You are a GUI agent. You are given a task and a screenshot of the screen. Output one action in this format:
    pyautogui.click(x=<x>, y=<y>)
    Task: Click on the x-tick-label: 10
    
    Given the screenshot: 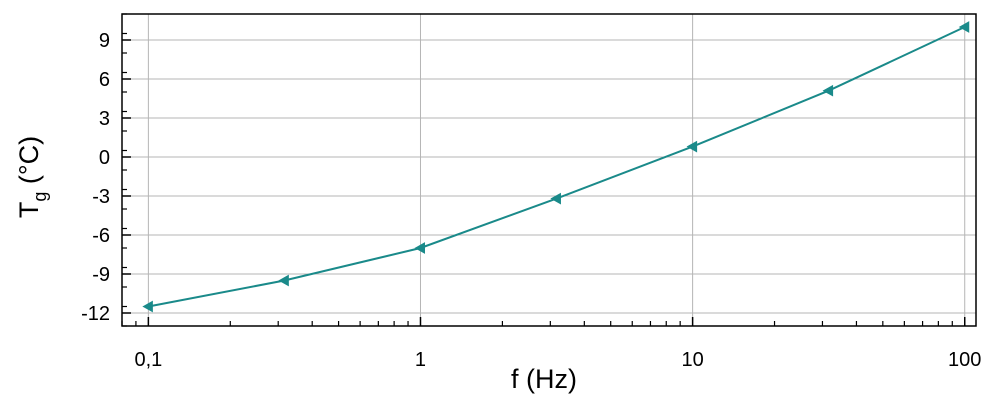 What is the action you would take?
    pyautogui.click(x=692, y=360)
    